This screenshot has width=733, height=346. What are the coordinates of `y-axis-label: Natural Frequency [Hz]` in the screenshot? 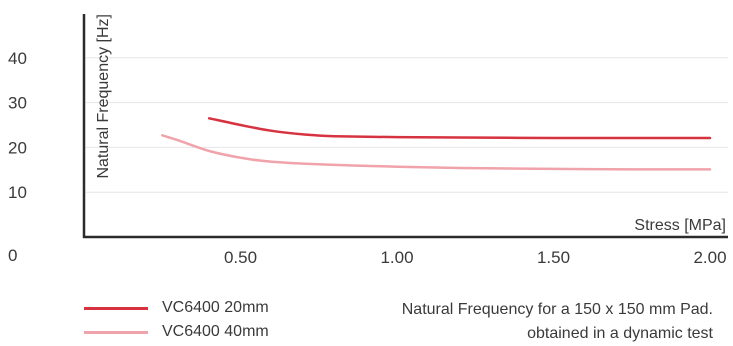 It's located at (103, 96).